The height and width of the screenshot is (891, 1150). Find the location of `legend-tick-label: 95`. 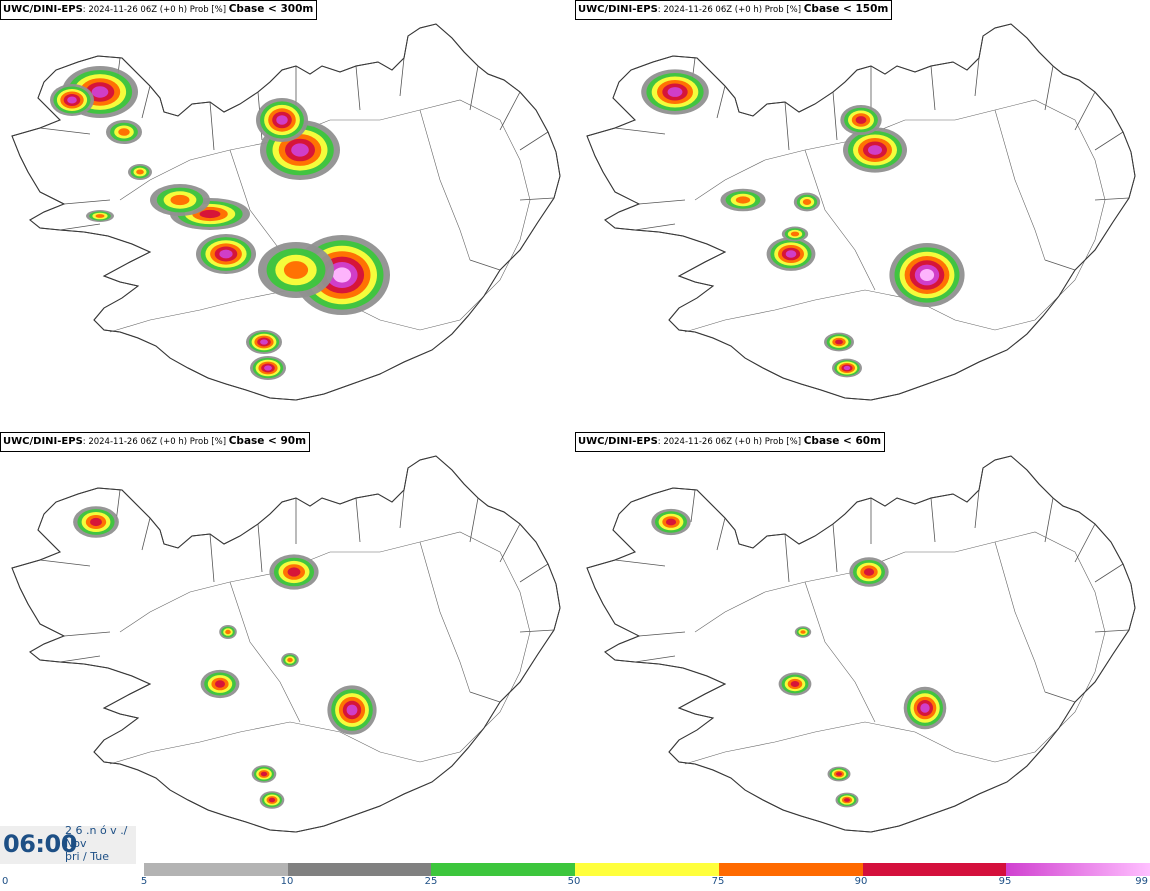

legend-tick-label: 95 is located at coordinates (1005, 881).